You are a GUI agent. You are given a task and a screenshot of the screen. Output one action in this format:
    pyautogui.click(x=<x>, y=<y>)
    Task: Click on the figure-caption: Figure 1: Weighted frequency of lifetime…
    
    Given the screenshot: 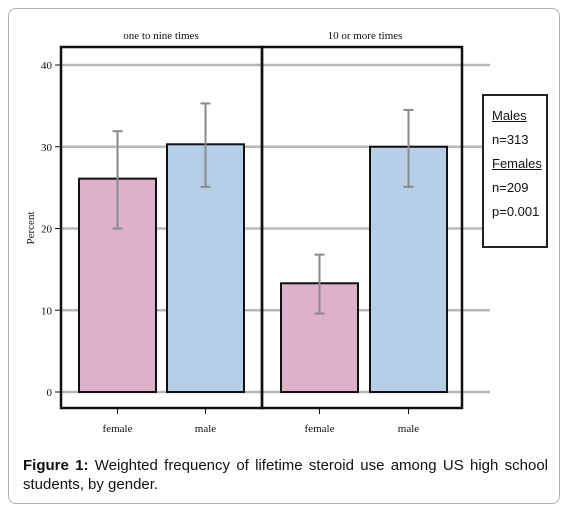 What is the action you would take?
    pyautogui.click(x=285, y=475)
    